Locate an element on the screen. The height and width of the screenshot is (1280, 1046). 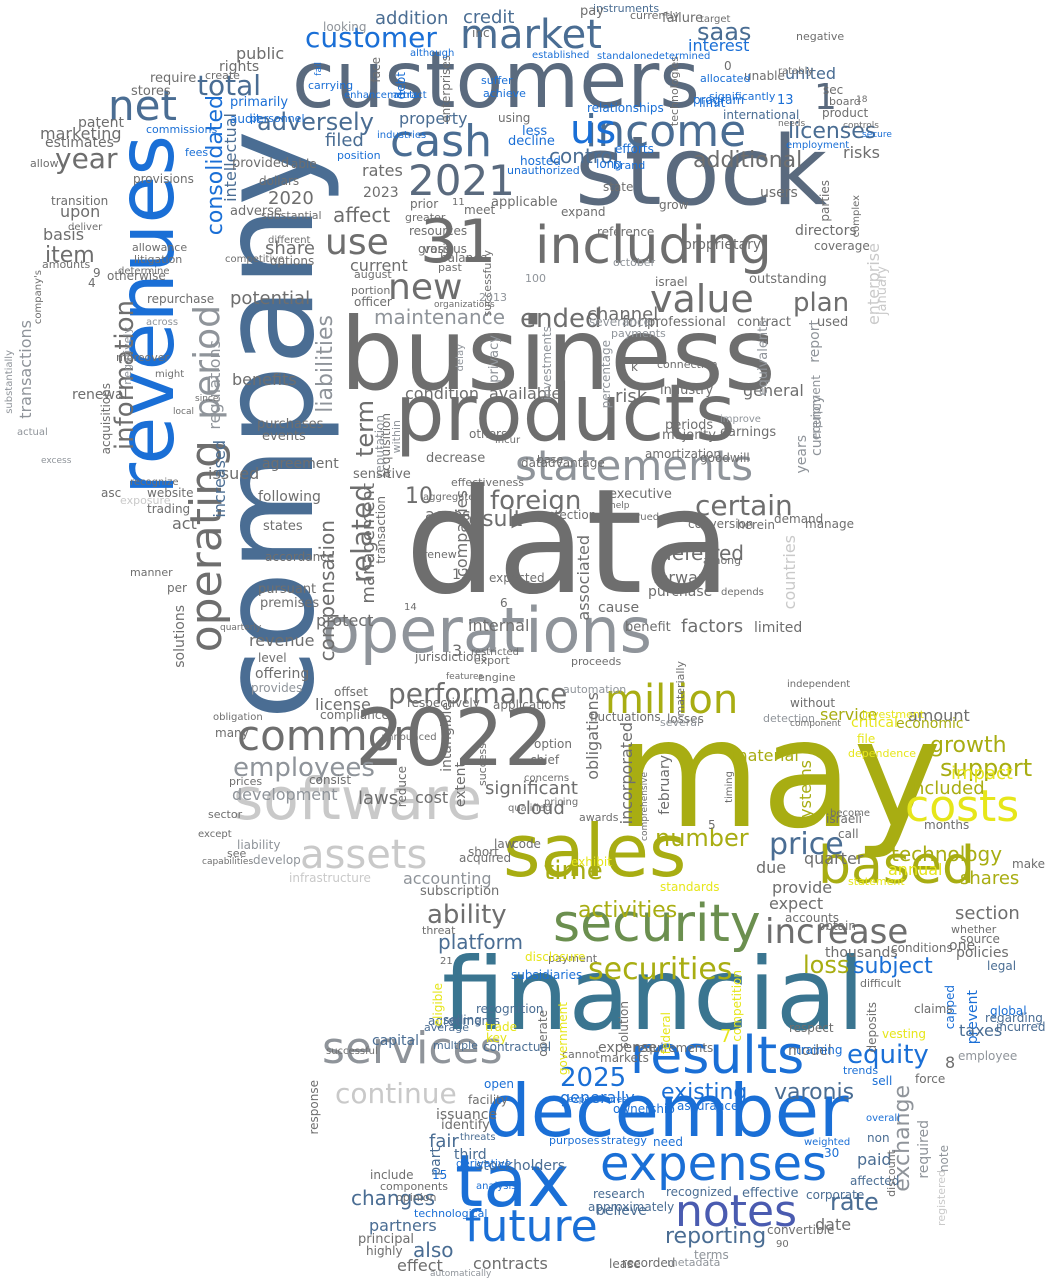
cloud-word: identify is located at coordinates (465, 1125).